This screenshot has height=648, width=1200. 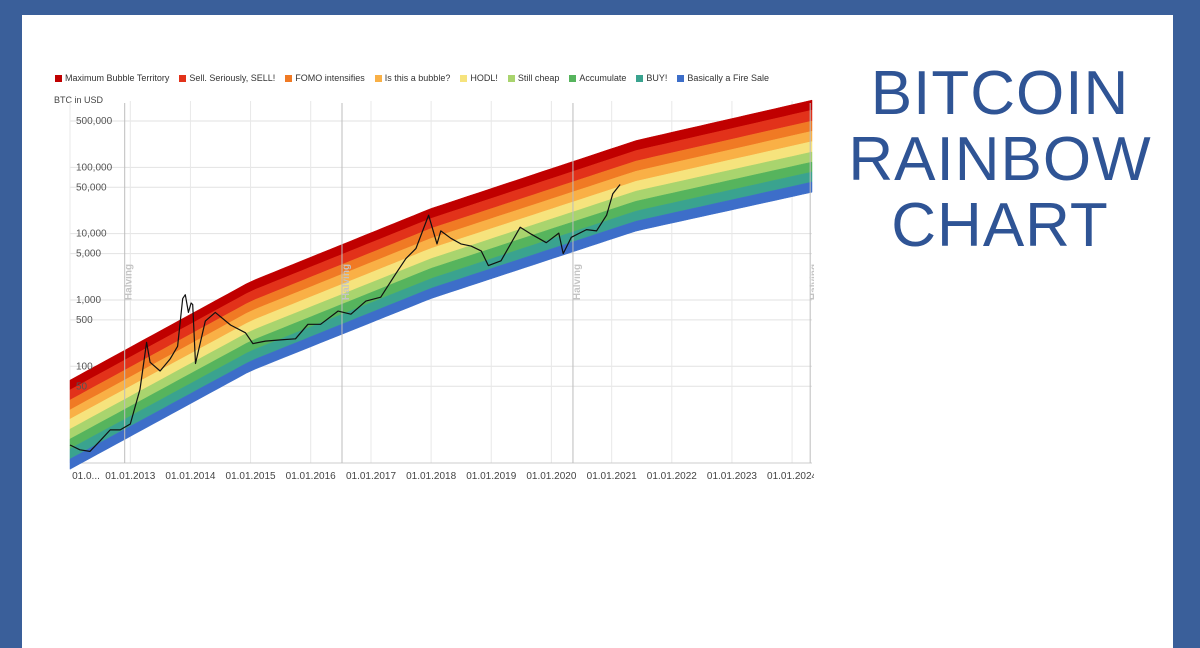 What do you see at coordinates (603, 78) in the screenshot?
I see `legend-label-6: Accumulate` at bounding box center [603, 78].